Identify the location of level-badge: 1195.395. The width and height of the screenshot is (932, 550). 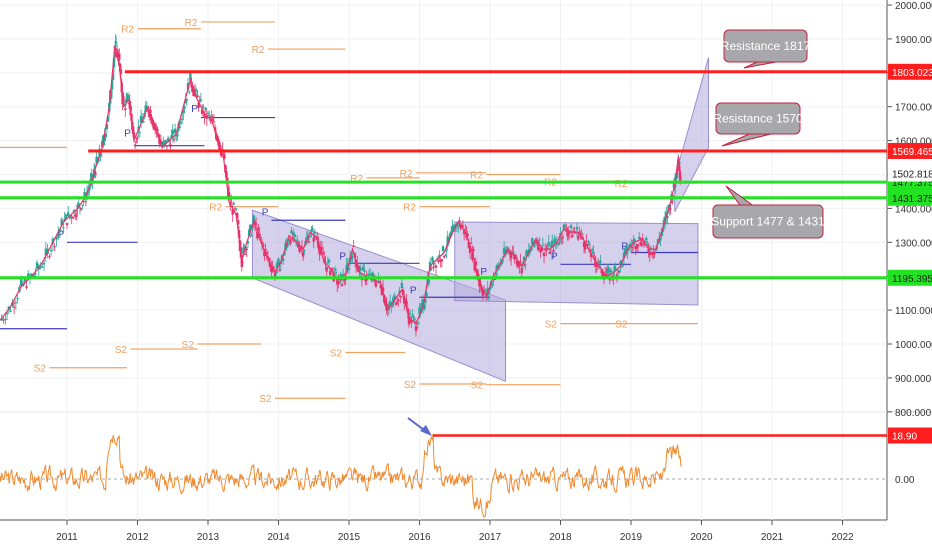
(912, 279).